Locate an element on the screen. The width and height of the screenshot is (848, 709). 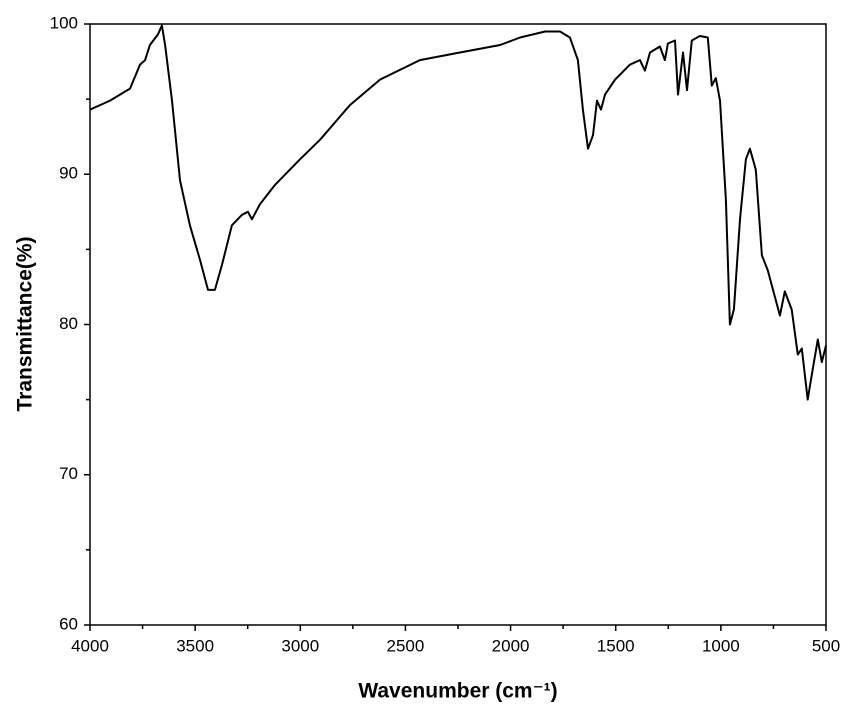
x-tick-label: 4000 is located at coordinates (90, 645).